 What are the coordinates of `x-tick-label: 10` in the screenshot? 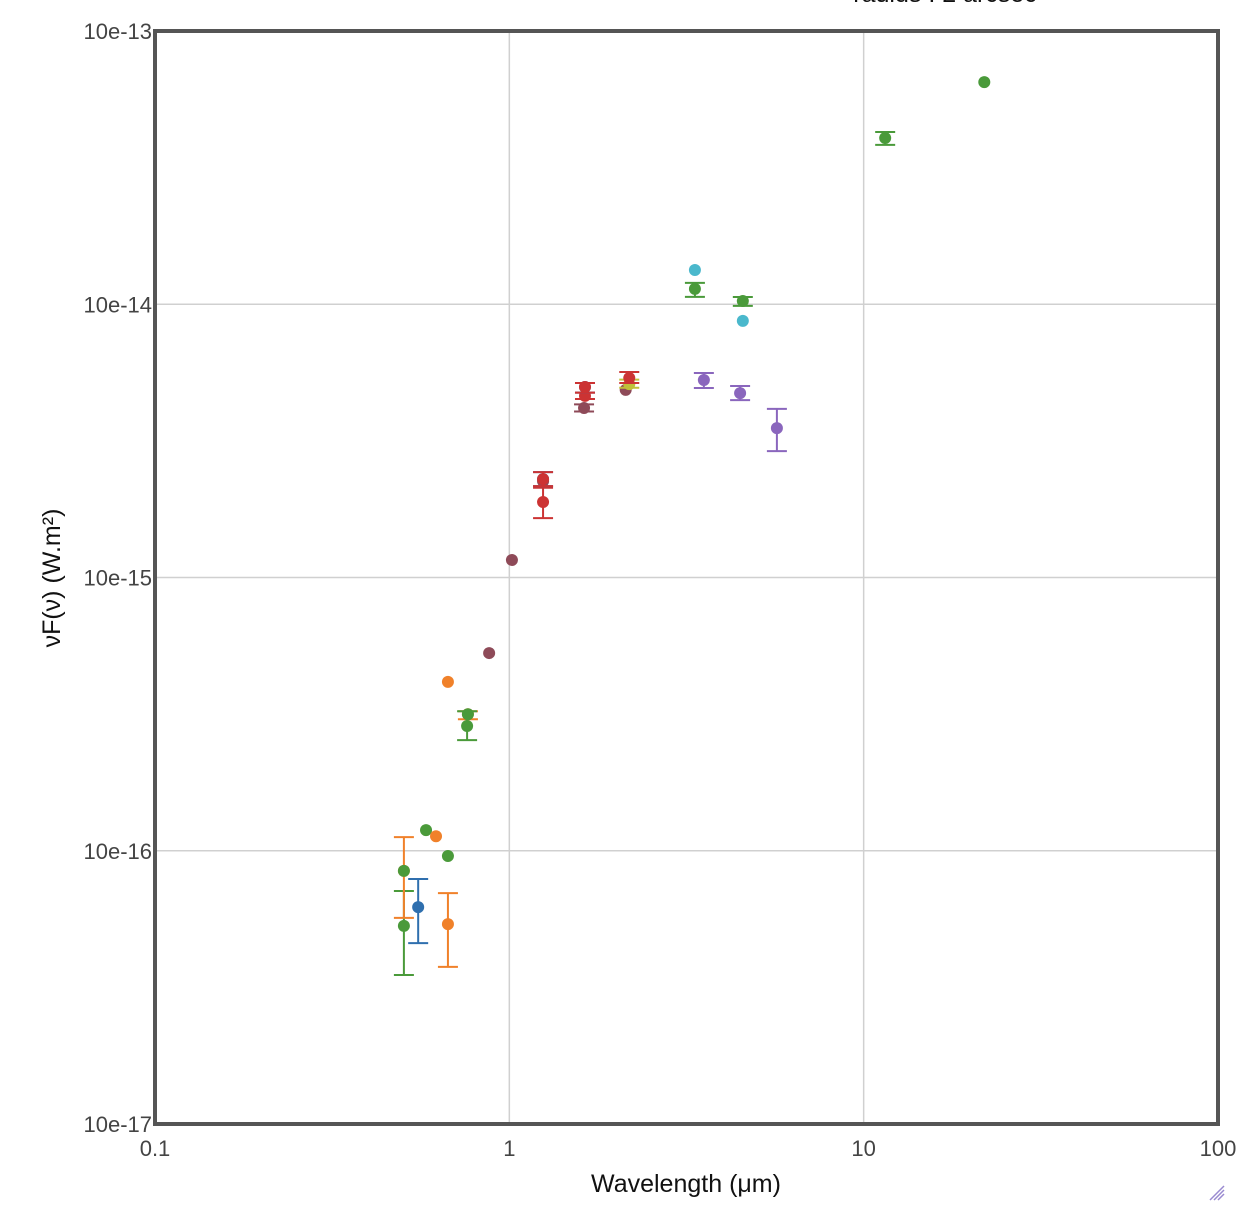 It's located at (863, 1148).